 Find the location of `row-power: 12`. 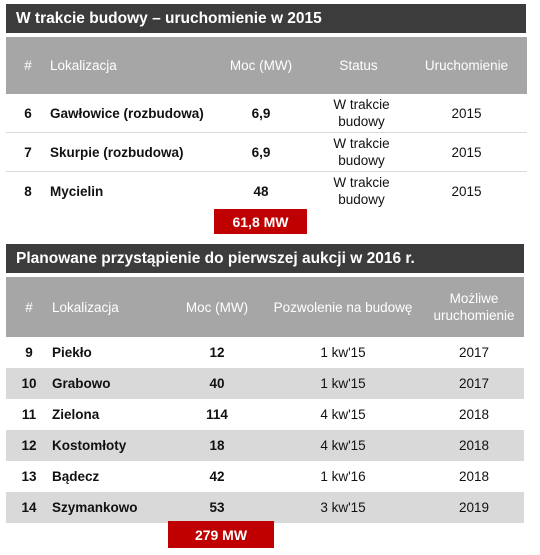

row-power: 12 is located at coordinates (217, 352).